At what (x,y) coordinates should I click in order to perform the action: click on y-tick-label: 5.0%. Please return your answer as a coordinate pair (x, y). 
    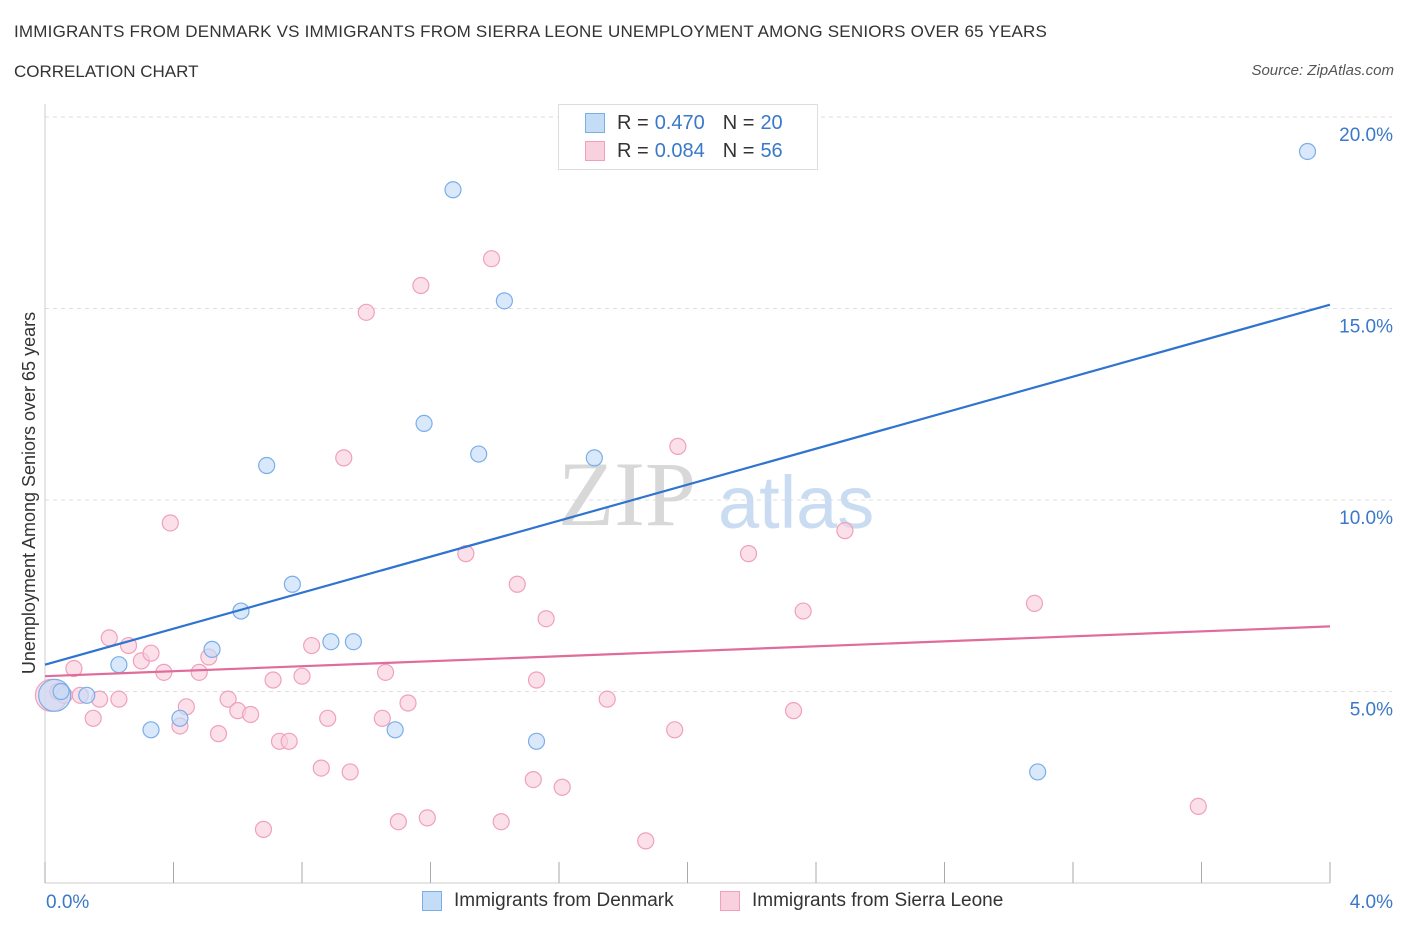
    Looking at the image, I should click on (1371, 710).